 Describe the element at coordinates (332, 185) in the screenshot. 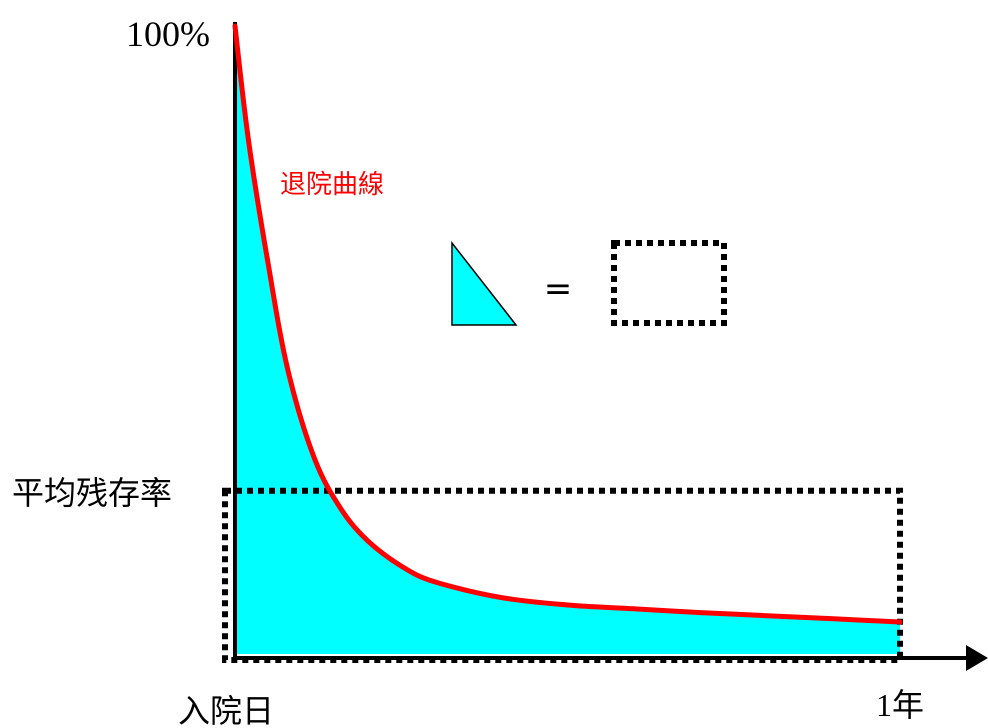

I see `series-label: 退院曲線` at that location.